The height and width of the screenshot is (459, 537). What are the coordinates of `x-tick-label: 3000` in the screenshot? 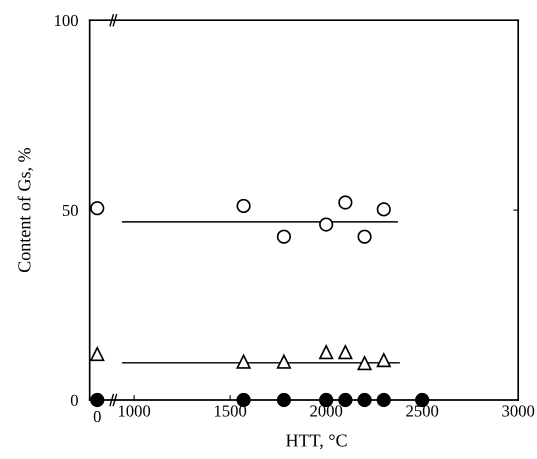 It's located at (518, 411).